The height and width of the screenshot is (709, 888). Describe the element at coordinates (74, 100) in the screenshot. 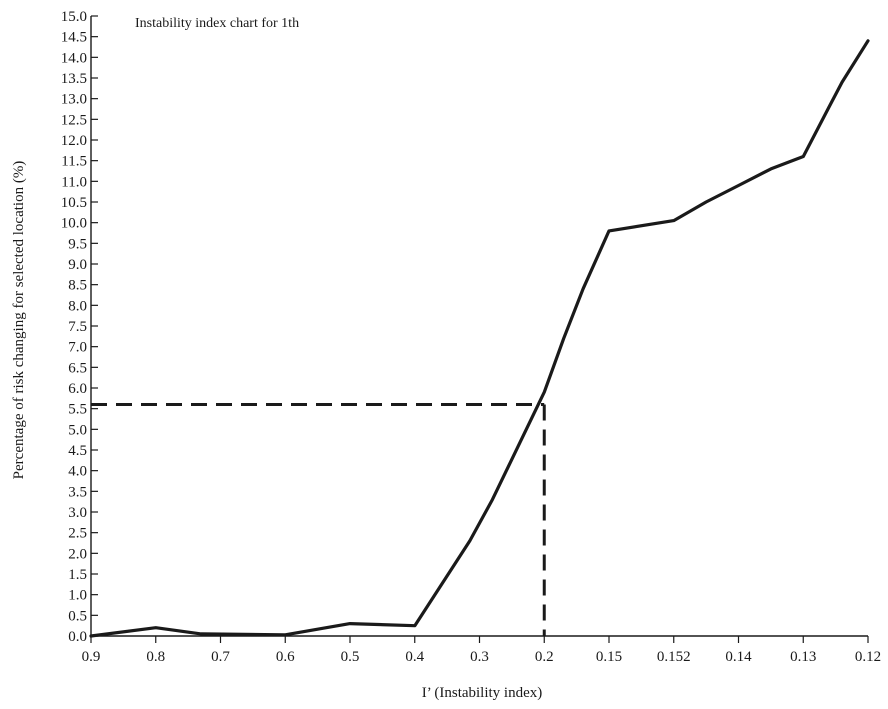

I see `y-tick-label: 13.0` at that location.